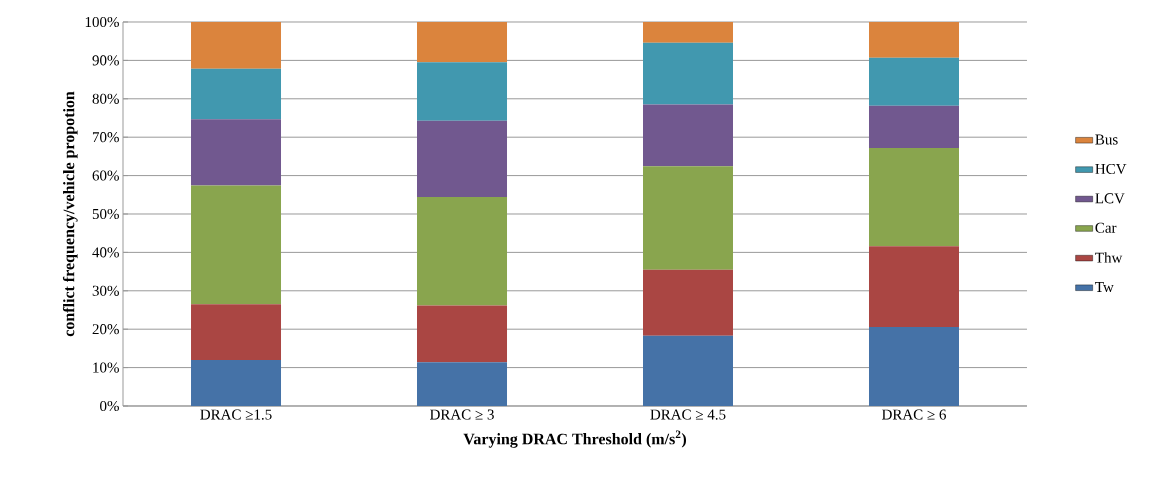 This screenshot has height=484, width=1149. What do you see at coordinates (109, 406) in the screenshot?
I see `y-tick-label: 0%` at bounding box center [109, 406].